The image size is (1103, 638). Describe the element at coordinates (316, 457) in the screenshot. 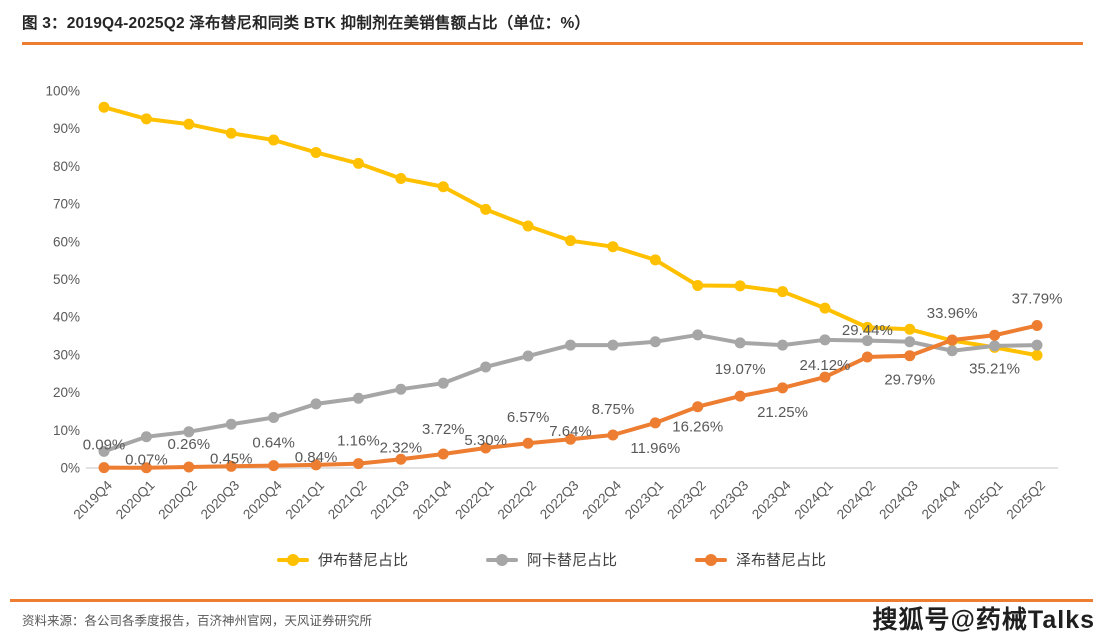

I see `data-label-泽布替尼占比: 0.84%` at that location.